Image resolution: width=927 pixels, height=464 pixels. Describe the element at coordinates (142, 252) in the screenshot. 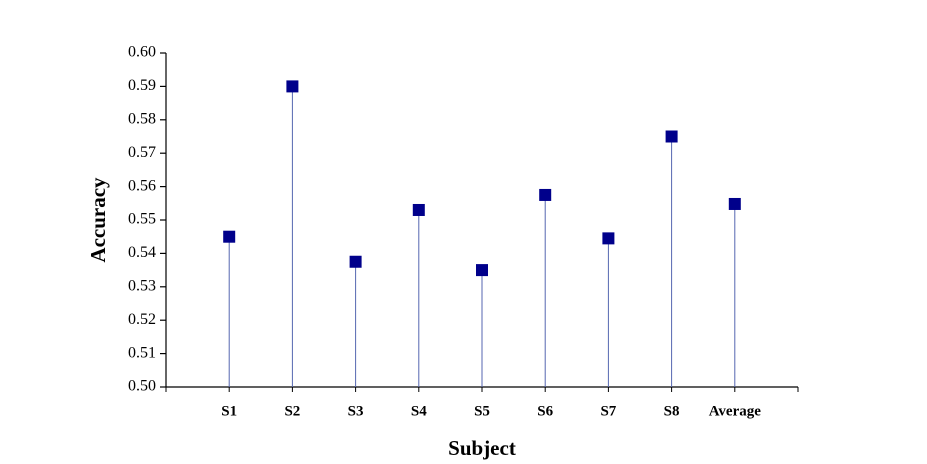

I see `y-tick-label: 0.54` at that location.